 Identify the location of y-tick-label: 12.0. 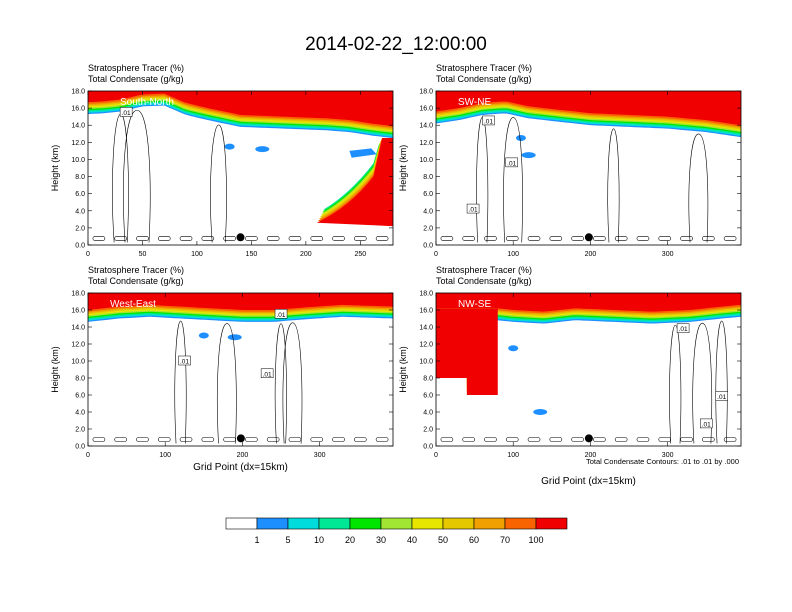
(426, 345).